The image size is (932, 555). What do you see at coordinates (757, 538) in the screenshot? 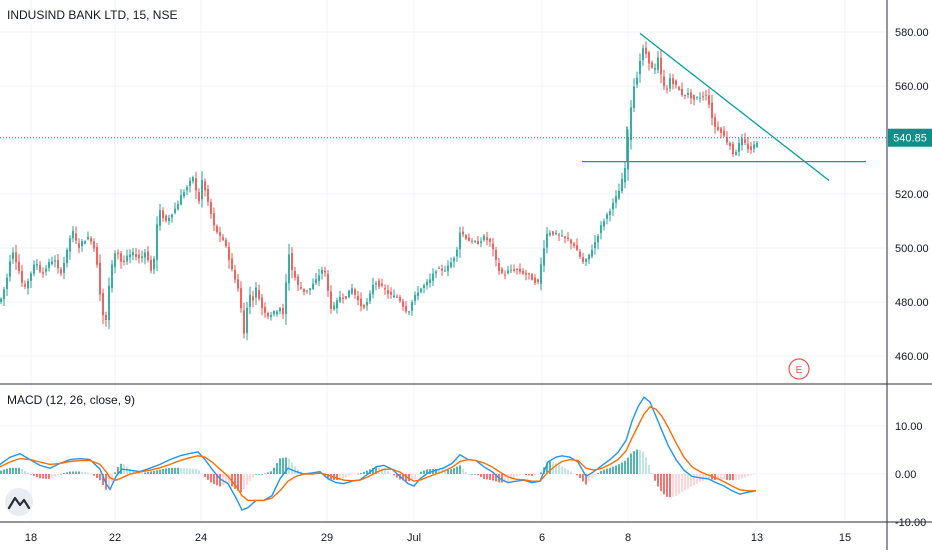
I see `x-tick-label: 13` at bounding box center [757, 538].